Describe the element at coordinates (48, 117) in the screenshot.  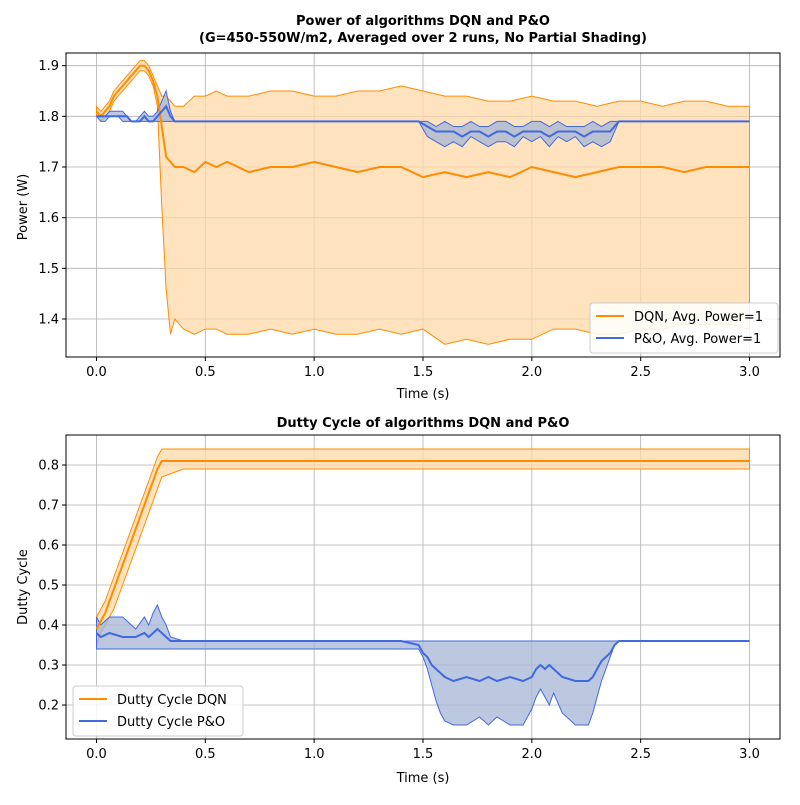
I see `y-tick-label: 1.8` at that location.